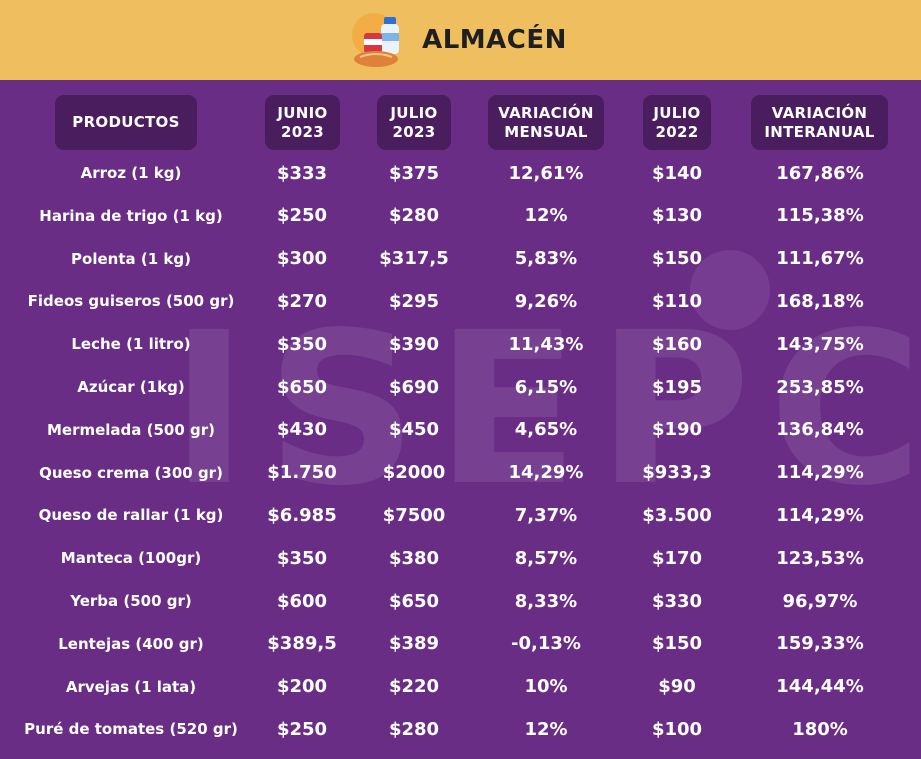 This screenshot has width=921, height=759. What do you see at coordinates (302, 558) in the screenshot?
I see `price-junio-2023: $350` at bounding box center [302, 558].